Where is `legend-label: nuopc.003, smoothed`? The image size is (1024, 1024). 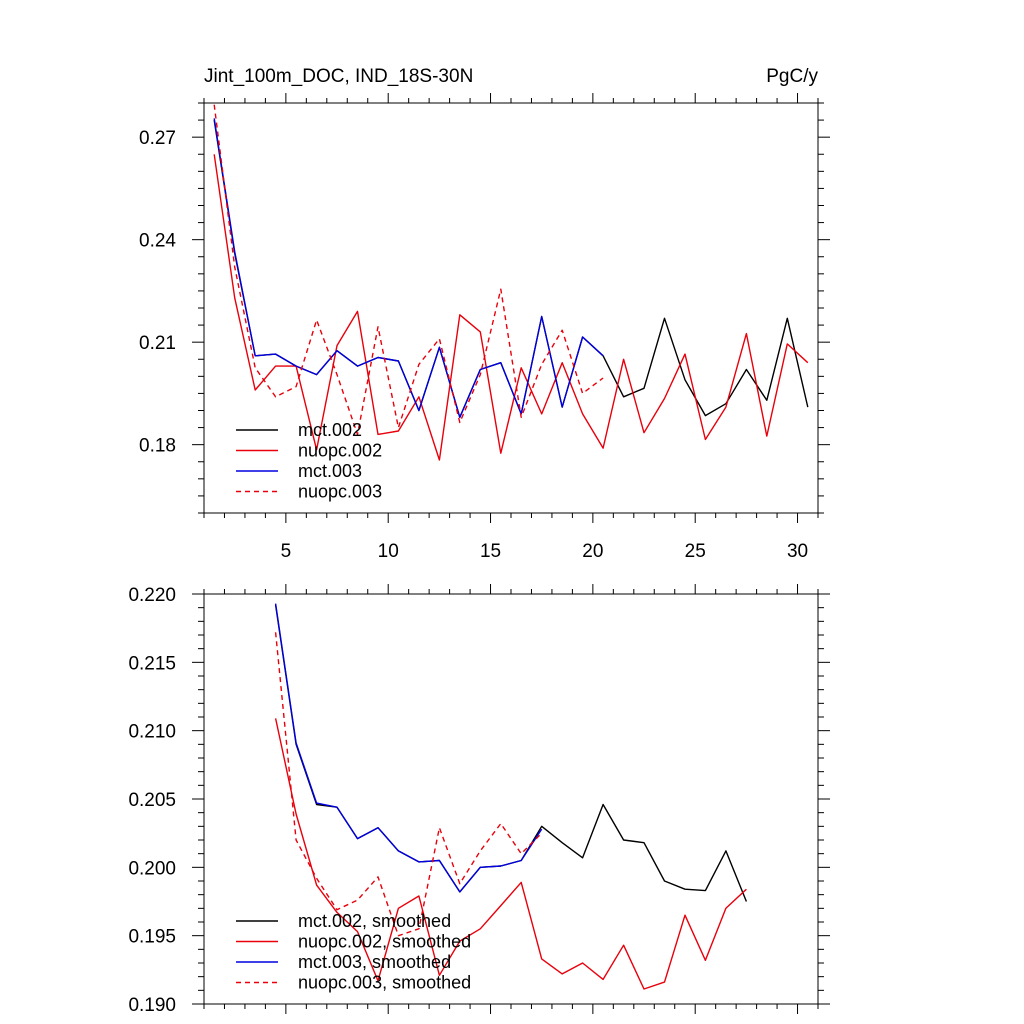
legend-label: nuopc.003, smoothed is located at coordinates (384, 983).